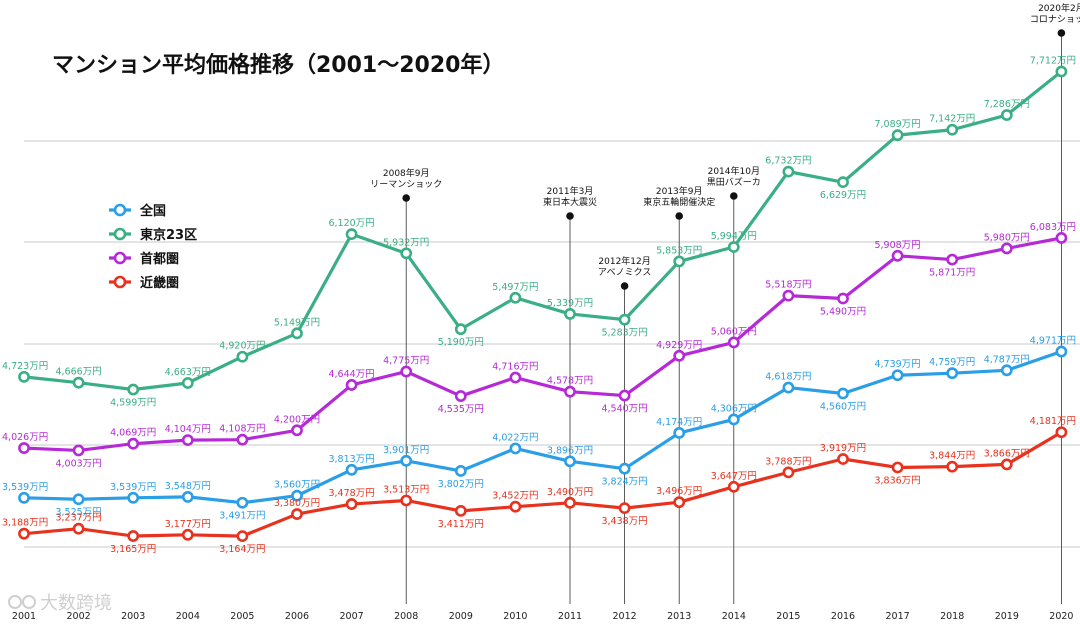 Image resolution: width=1080 pixels, height=624 pixels. I want to click on annotation-label: 黒田バズーカ, so click(734, 182).